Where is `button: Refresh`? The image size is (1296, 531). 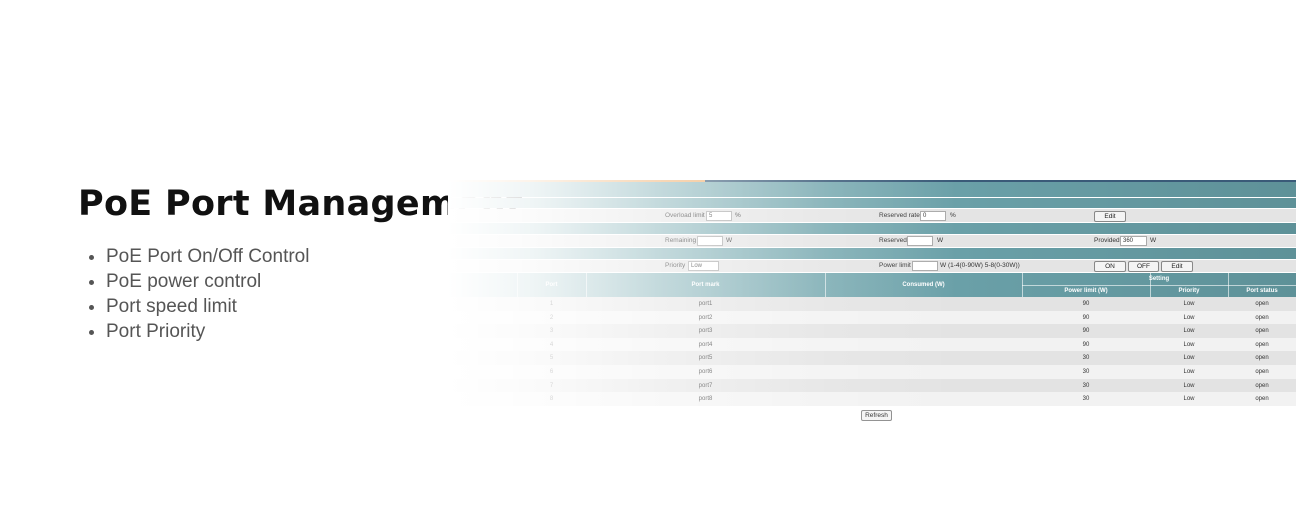
button: Refresh is located at coordinates (876, 415).